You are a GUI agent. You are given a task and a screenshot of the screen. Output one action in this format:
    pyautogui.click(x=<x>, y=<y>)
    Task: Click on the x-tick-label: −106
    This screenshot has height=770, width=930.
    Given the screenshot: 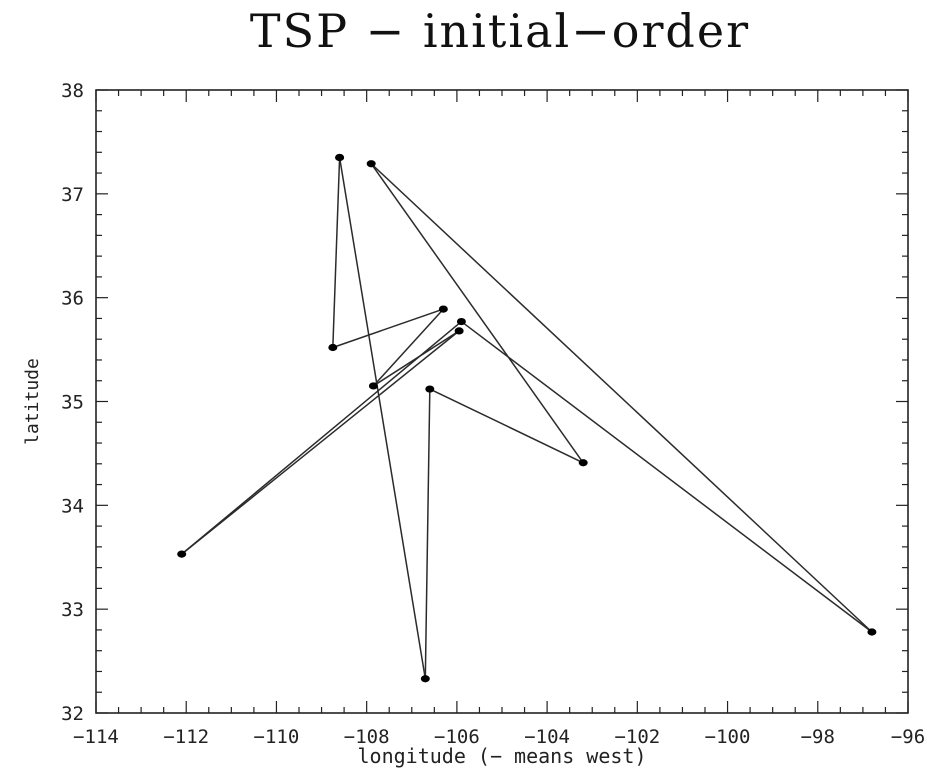 What is the action you would take?
    pyautogui.click(x=457, y=737)
    